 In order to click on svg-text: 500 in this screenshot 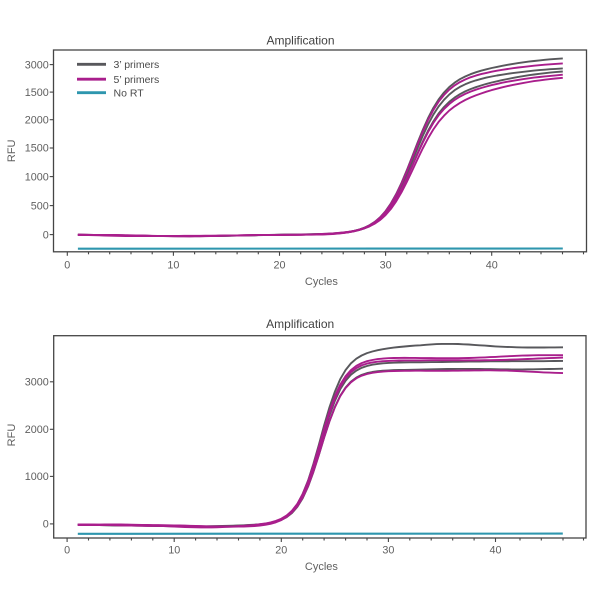, I will do `click(40, 206)`.